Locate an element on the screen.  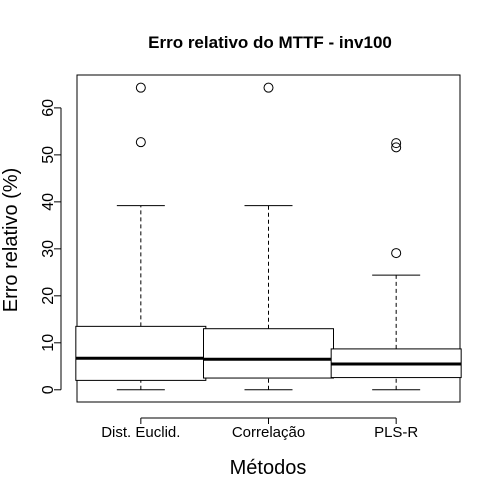
y-tick-label: 40 is located at coordinates (48, 202).